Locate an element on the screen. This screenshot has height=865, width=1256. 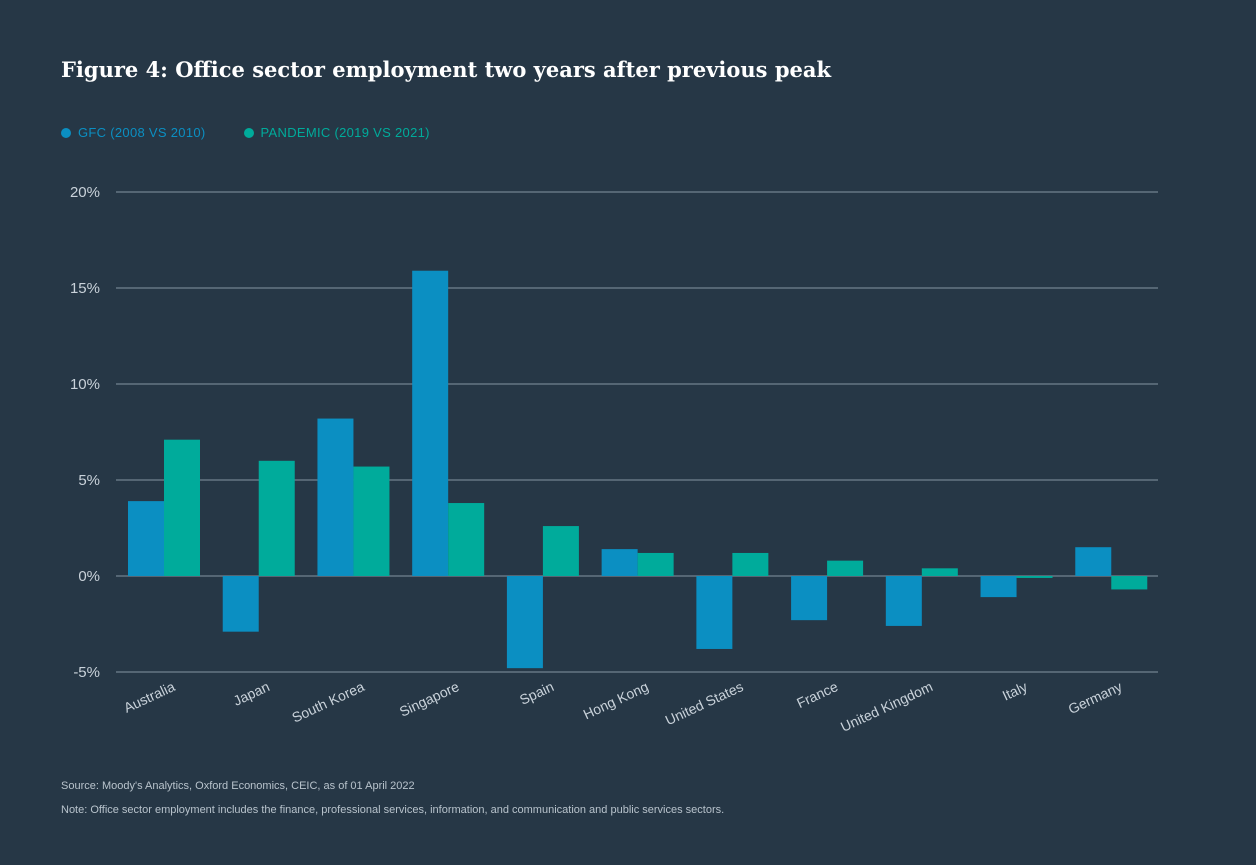
y-tick-label: 0% is located at coordinates (89, 576).